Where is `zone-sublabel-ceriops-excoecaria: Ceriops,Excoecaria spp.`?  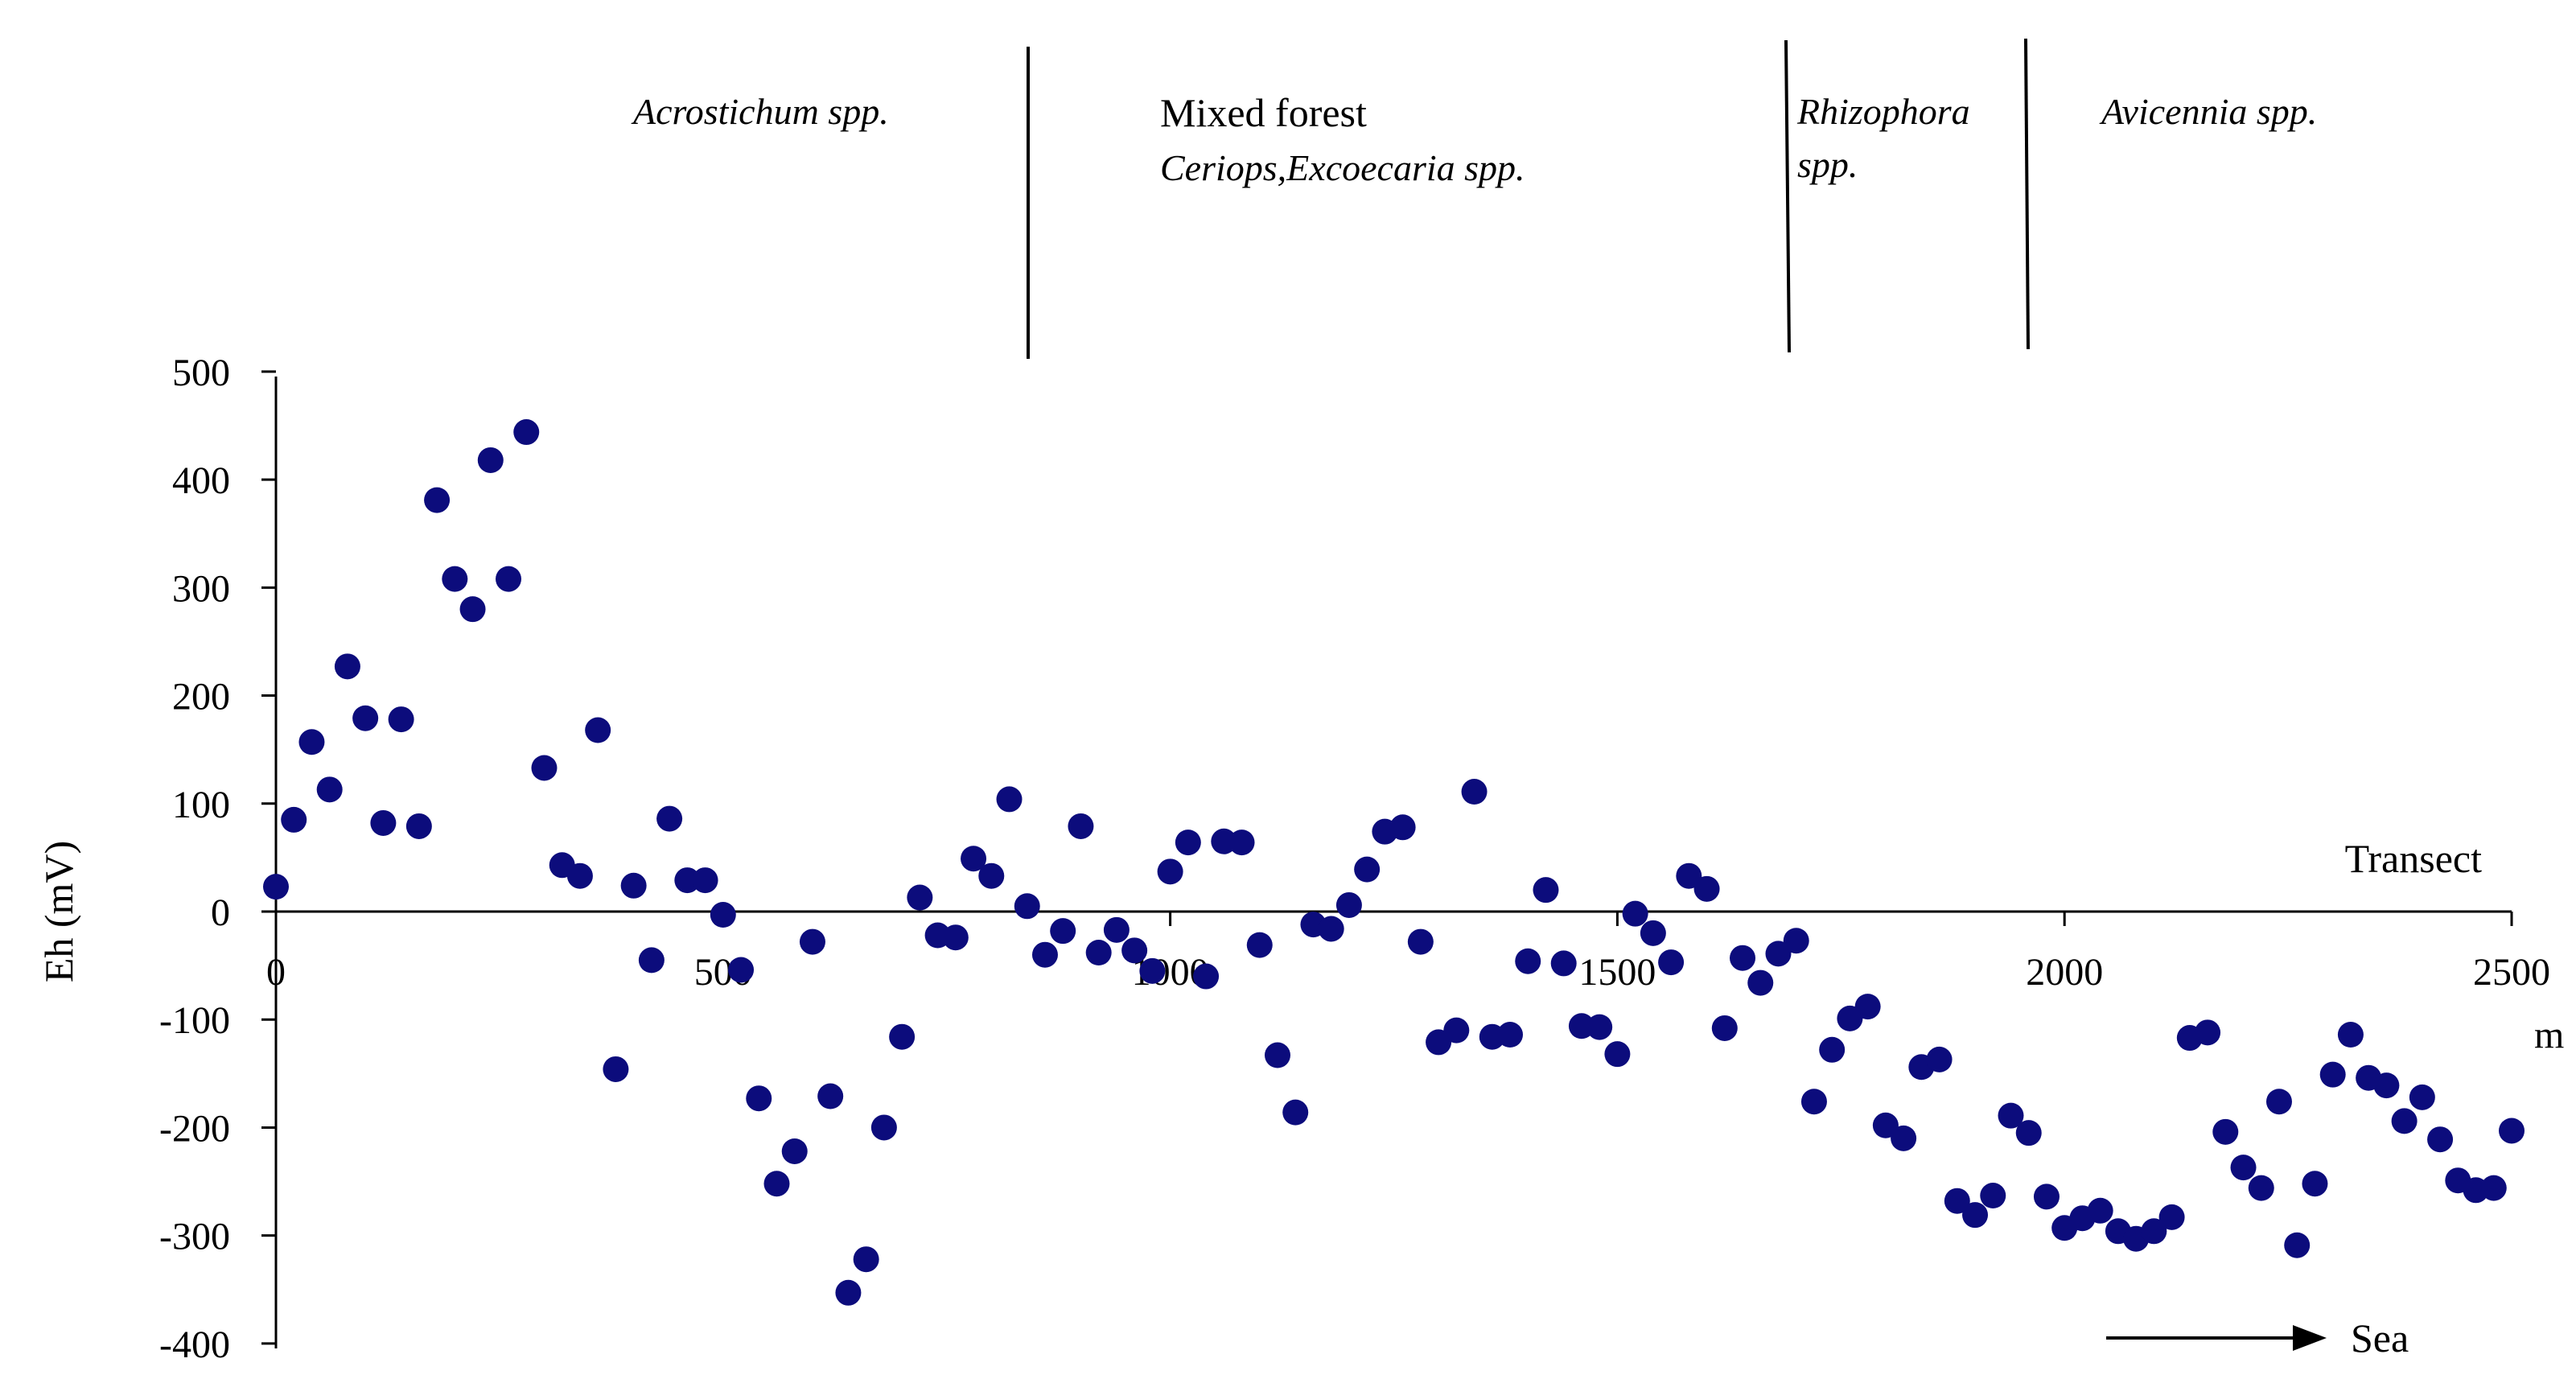 zone-sublabel-ceriops-excoecaria: Ceriops,Excoecaria spp. is located at coordinates (1342, 167).